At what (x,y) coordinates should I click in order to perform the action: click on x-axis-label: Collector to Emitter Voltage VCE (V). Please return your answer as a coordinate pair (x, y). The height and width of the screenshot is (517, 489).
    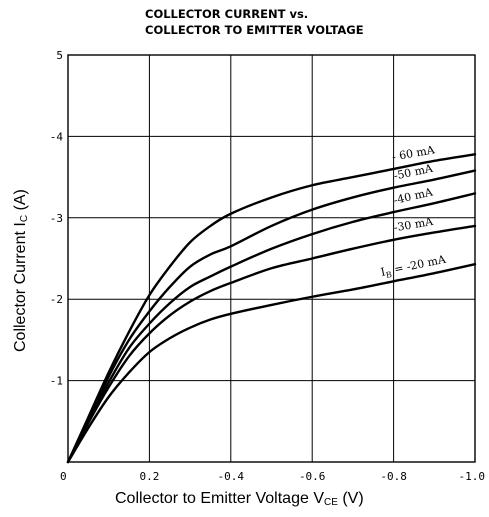
    Looking at the image, I should click on (239, 499).